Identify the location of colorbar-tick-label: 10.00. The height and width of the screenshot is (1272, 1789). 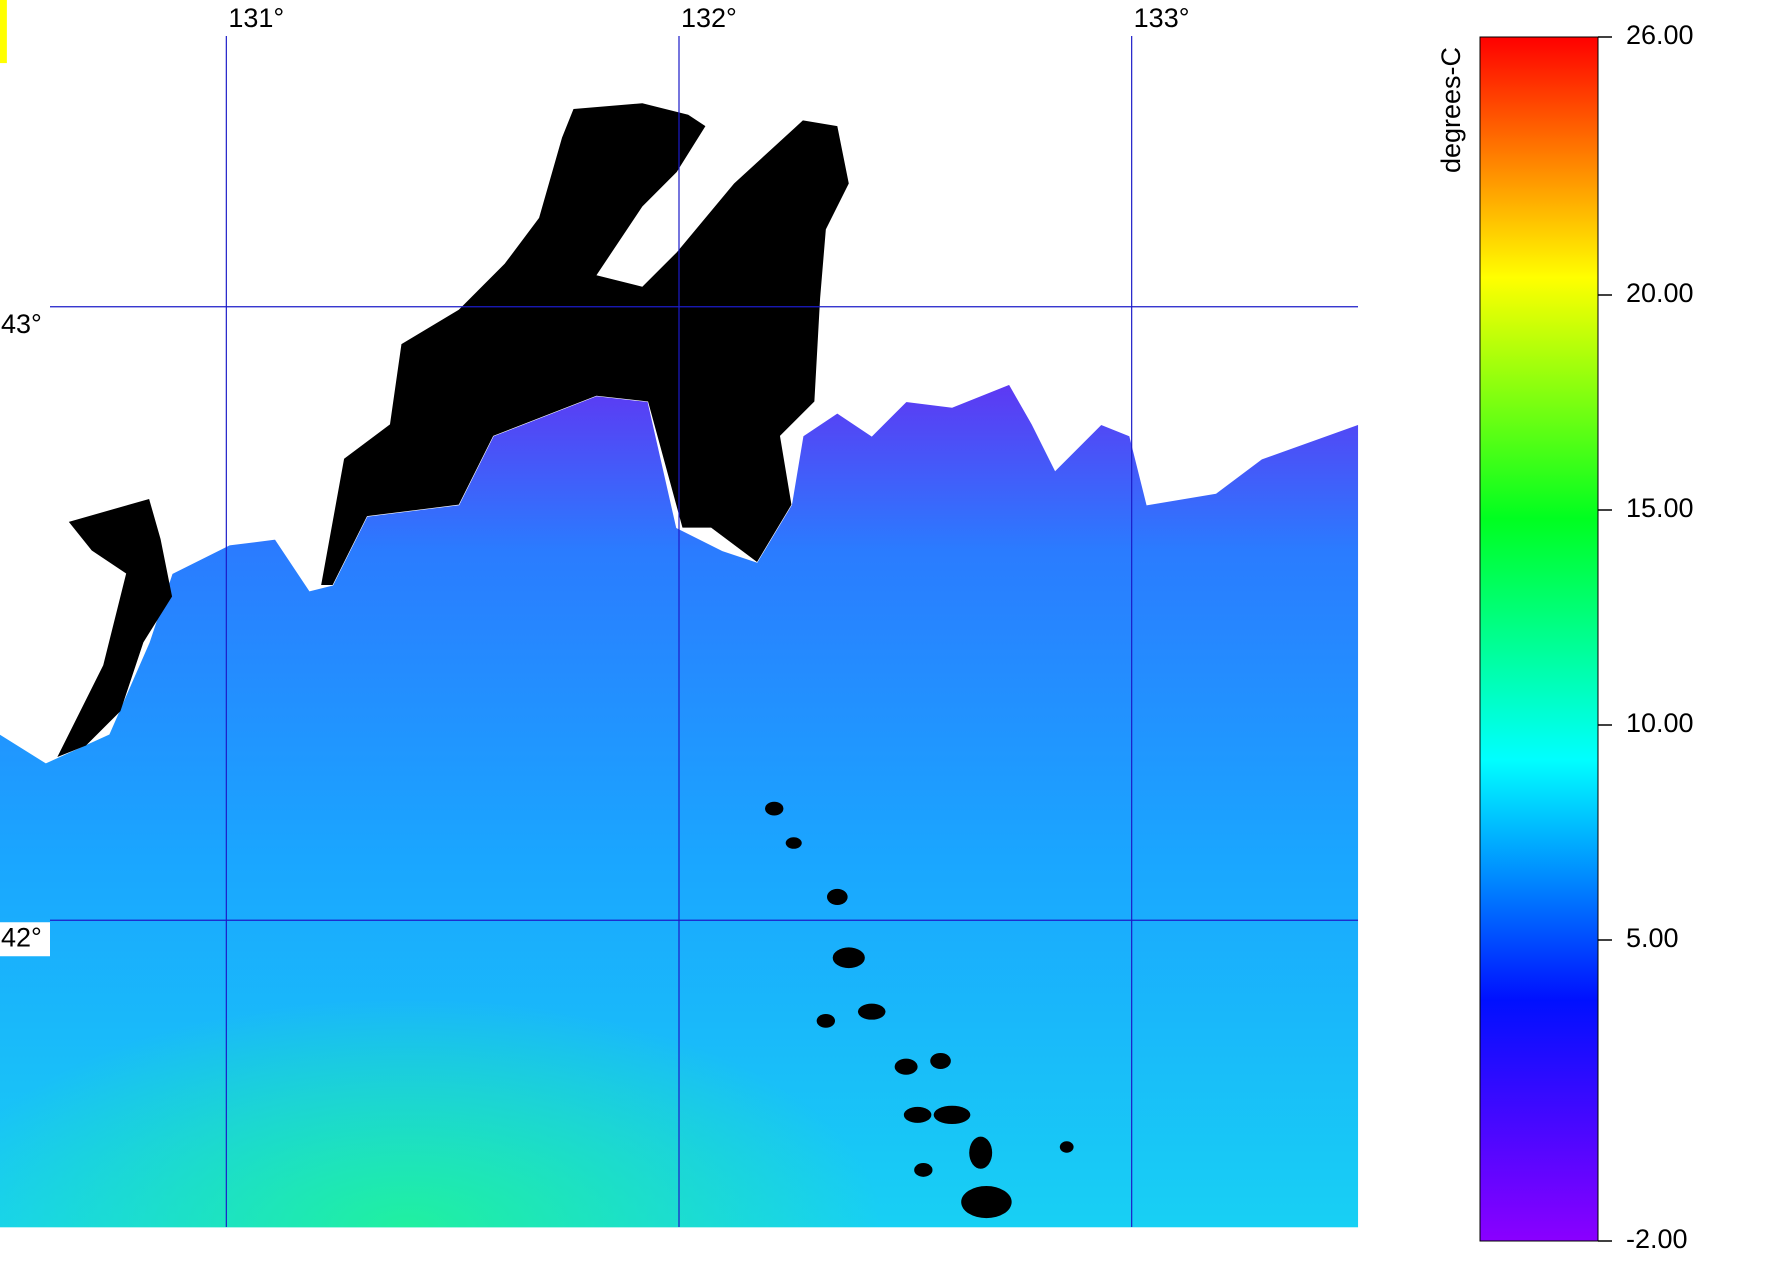
(1660, 723).